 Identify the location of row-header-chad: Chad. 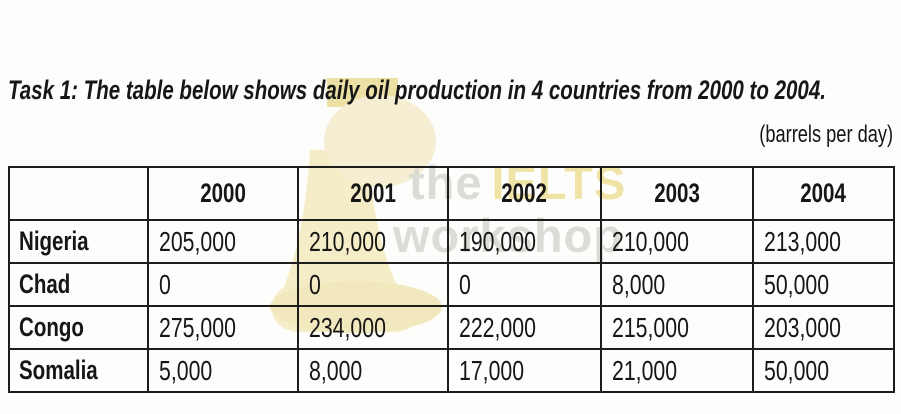
(78, 284).